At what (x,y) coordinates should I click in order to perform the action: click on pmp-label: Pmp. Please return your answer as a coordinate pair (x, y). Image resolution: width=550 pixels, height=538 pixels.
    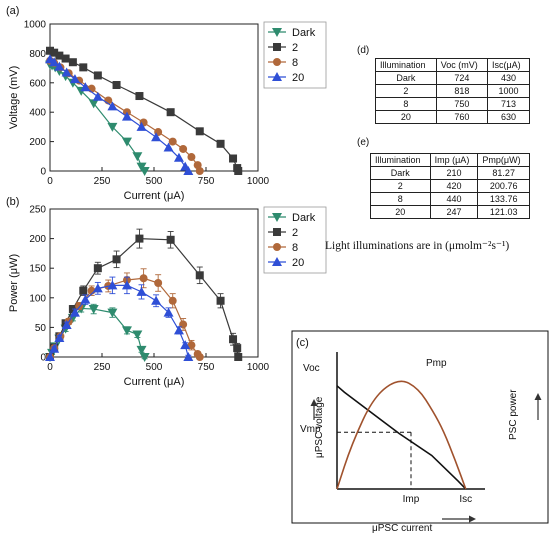
    Looking at the image, I should click on (436, 363).